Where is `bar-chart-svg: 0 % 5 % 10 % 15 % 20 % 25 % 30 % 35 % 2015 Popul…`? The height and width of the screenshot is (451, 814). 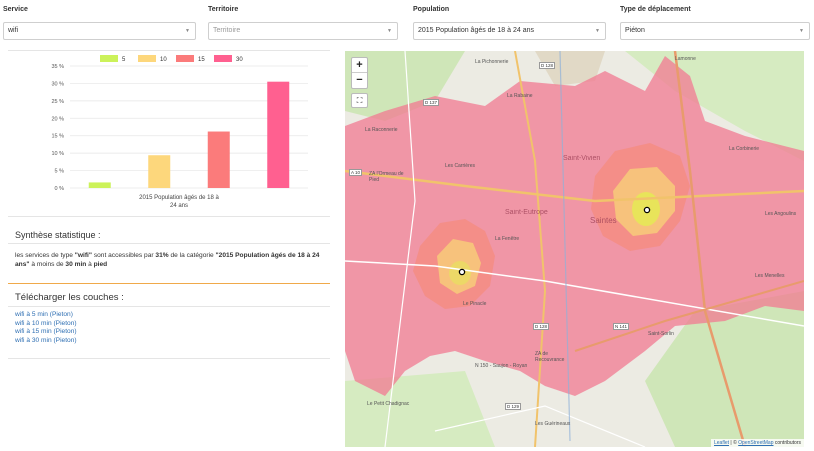
bar-chart-svg: 0 % 5 % 10 % 15 % 20 % 25 % 30 % 35 % 2015 Popul… is located at coordinates (179, 132).